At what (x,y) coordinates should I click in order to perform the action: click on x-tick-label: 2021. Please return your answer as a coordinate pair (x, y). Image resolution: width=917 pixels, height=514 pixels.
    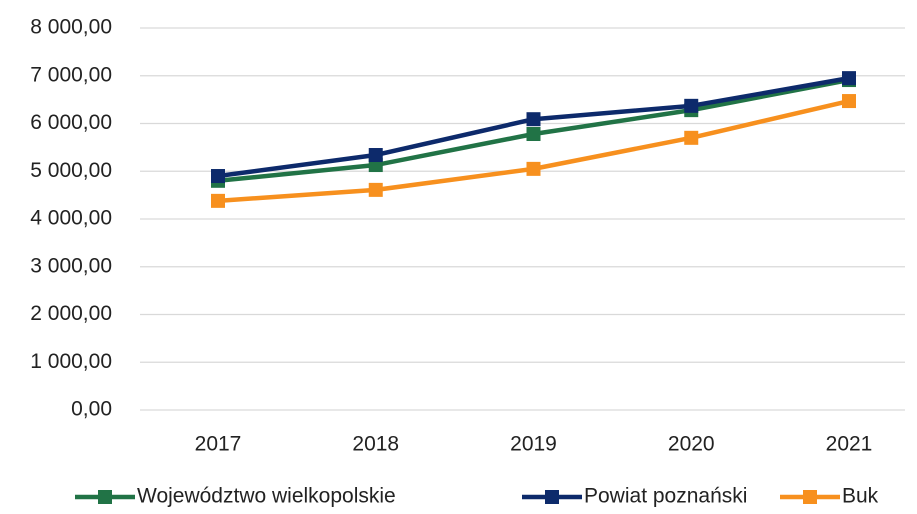
    Looking at the image, I should click on (849, 444).